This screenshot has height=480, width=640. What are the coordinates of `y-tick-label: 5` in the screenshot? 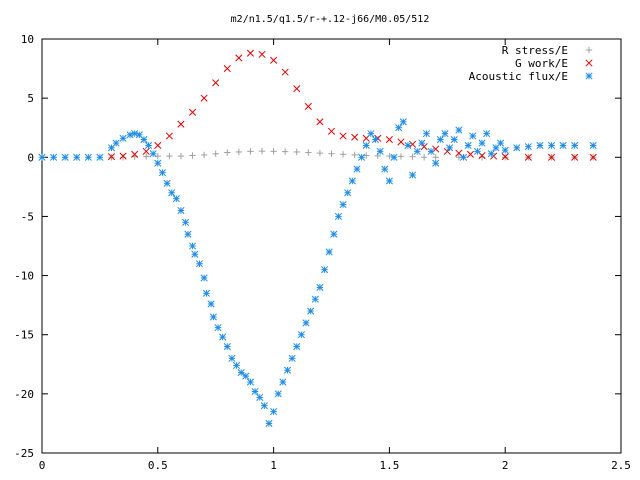 It's located at (30, 98).